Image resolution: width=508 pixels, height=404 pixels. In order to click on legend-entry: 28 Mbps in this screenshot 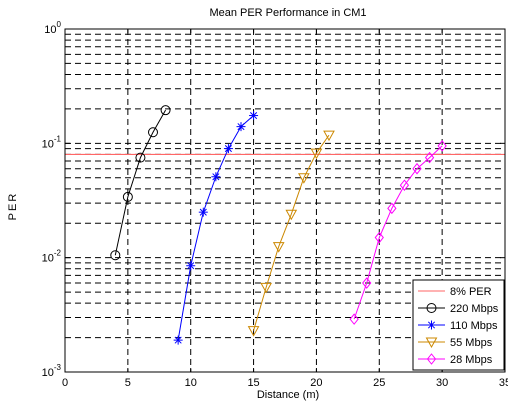, I will do `click(455, 359)`.